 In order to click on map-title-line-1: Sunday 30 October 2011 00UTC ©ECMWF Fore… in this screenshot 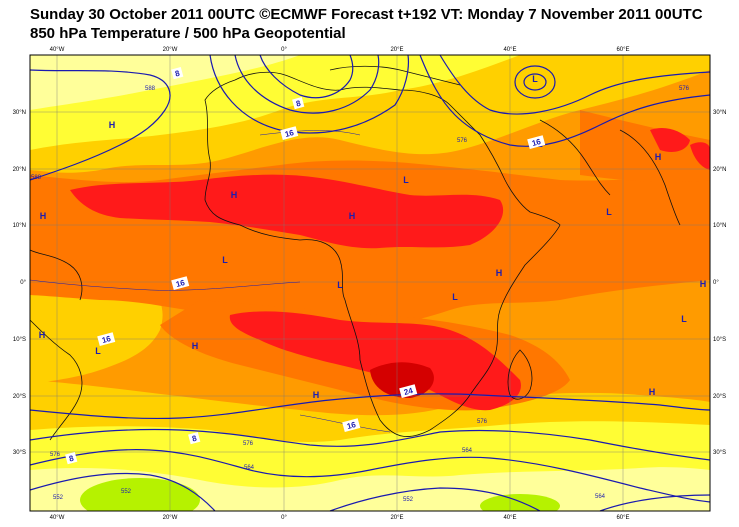, I will do `click(366, 14)`.